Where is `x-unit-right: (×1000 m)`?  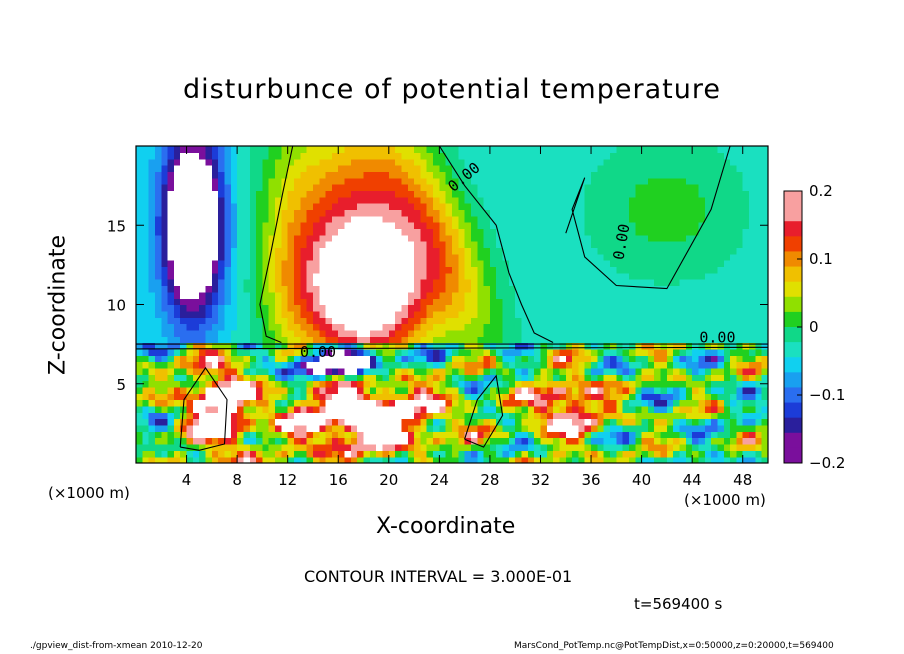 x-unit-right: (×1000 m) is located at coordinates (725, 500).